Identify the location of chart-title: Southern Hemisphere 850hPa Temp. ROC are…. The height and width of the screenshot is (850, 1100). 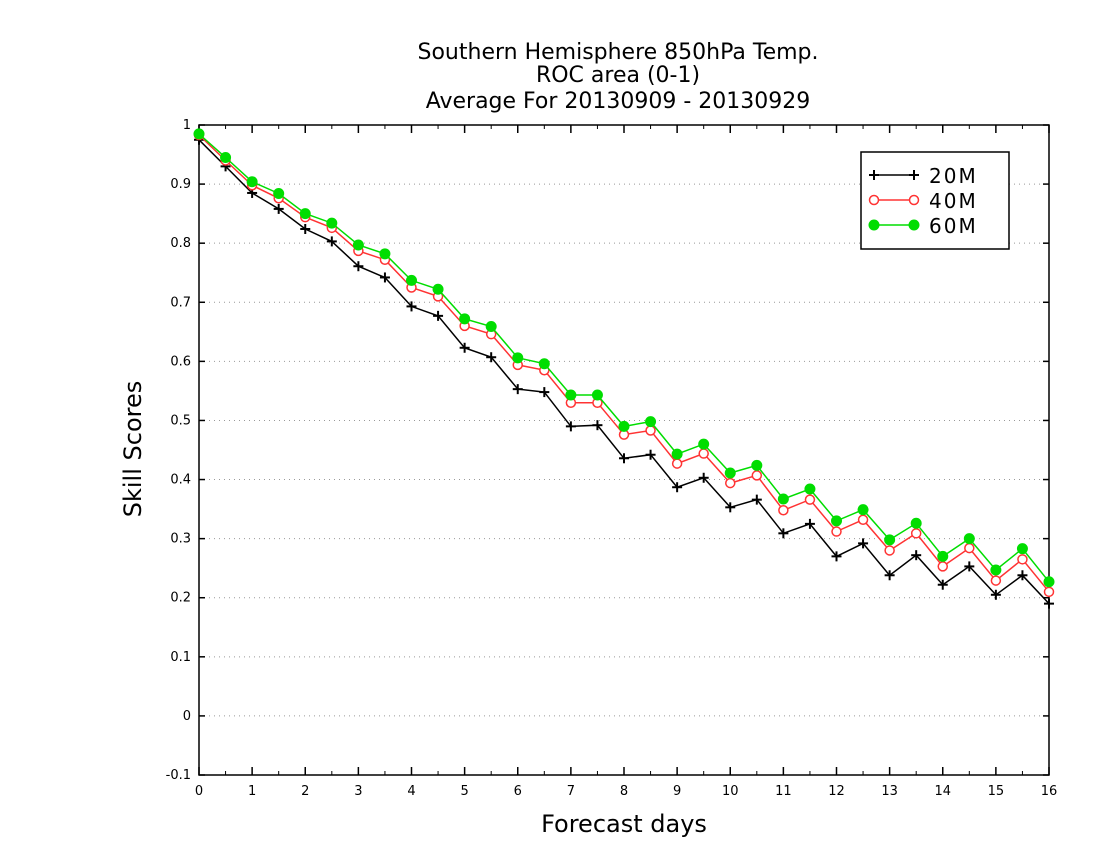
(618, 77).